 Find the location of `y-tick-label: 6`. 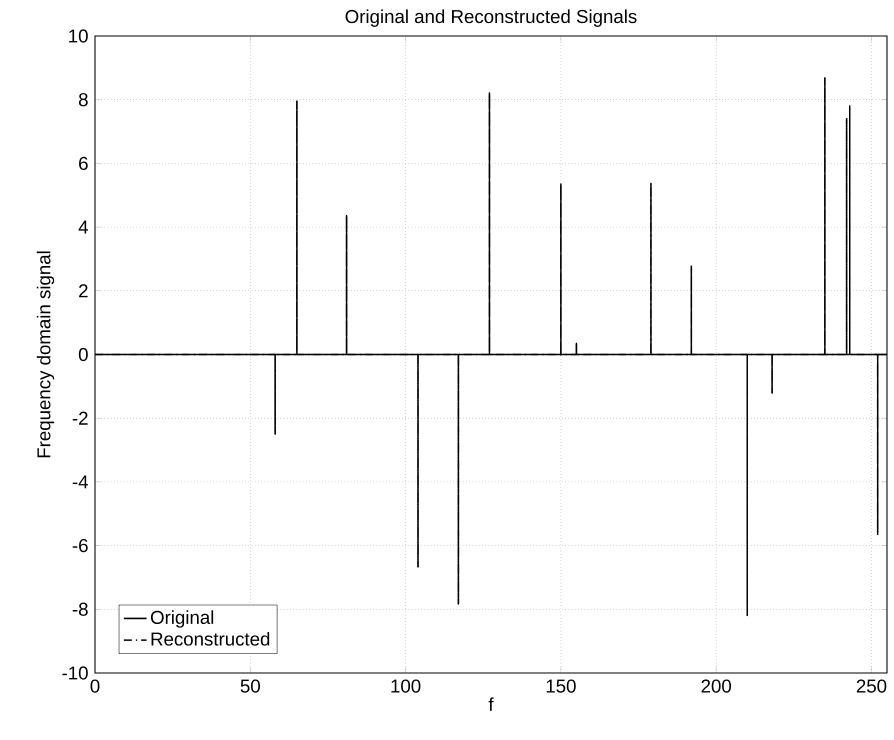

y-tick-label: 6 is located at coordinates (83, 163).